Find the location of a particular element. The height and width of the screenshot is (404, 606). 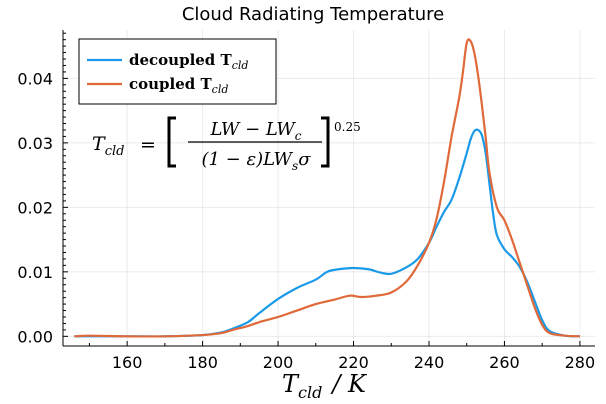

x-tick-label: 260 is located at coordinates (504, 362).